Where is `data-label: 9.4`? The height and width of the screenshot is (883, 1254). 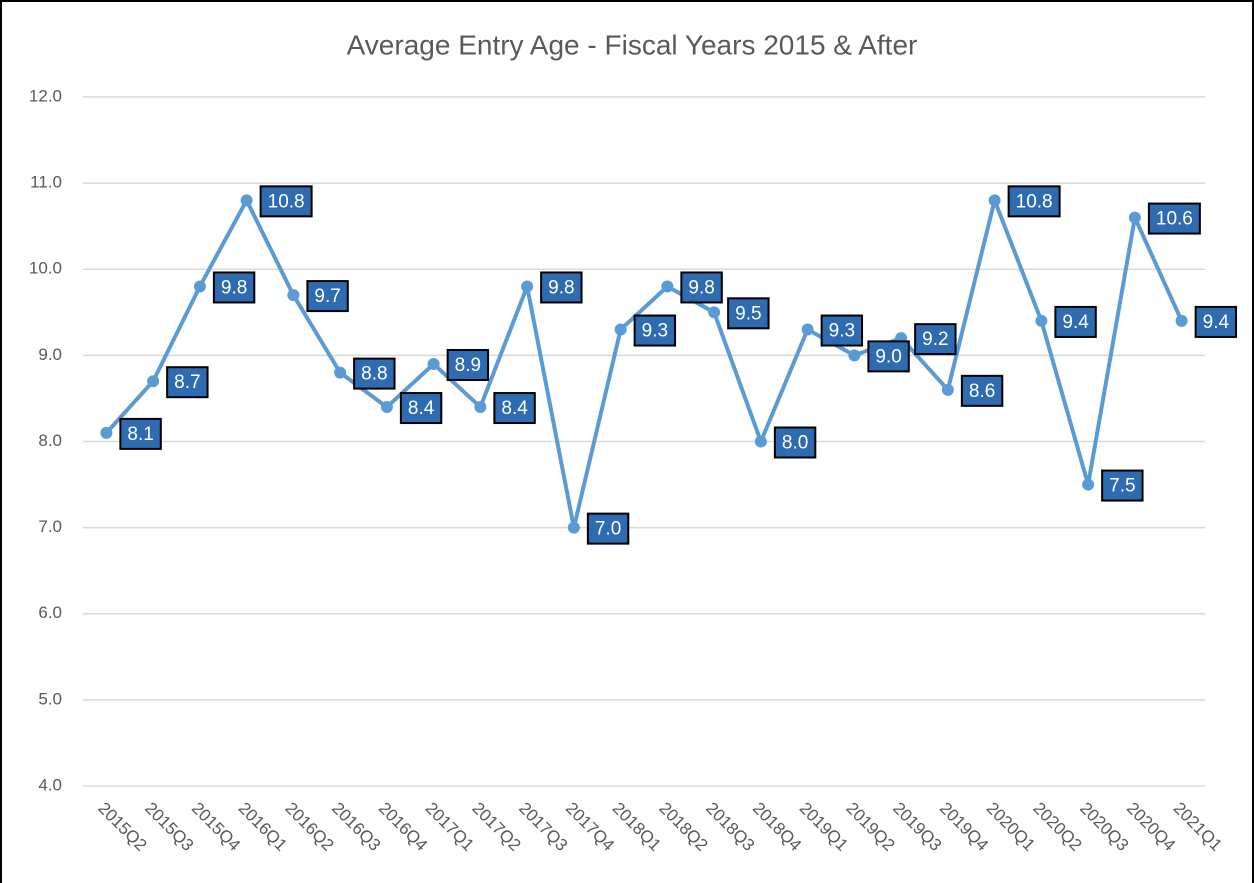 data-label: 9.4 is located at coordinates (1216, 321).